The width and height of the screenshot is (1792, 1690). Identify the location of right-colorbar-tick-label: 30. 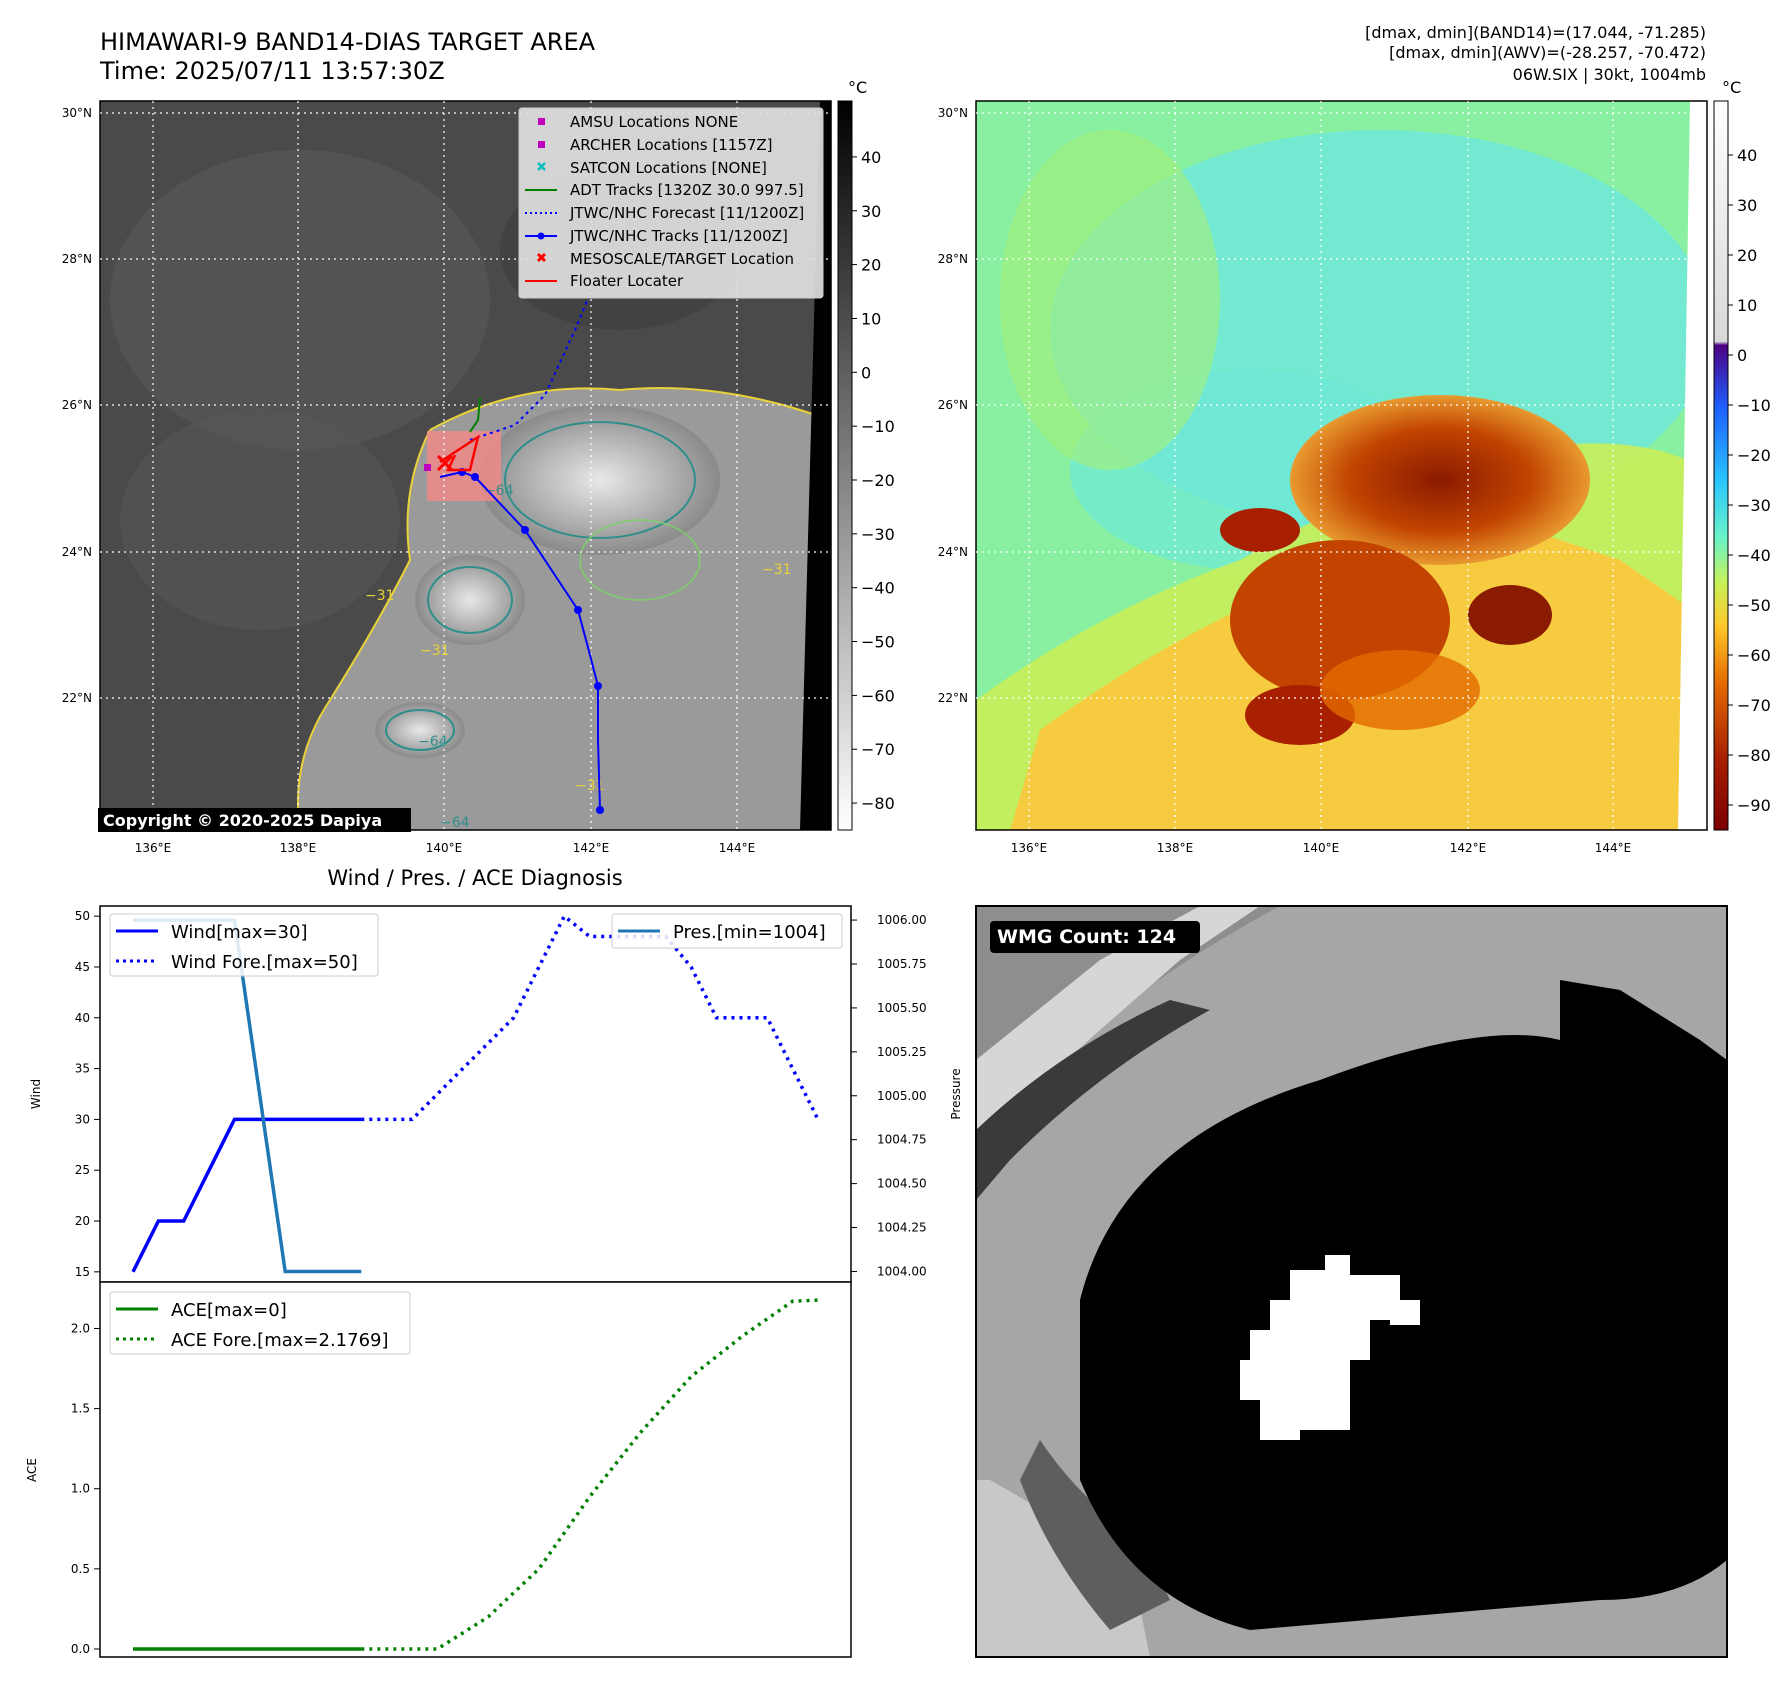
(1747, 205).